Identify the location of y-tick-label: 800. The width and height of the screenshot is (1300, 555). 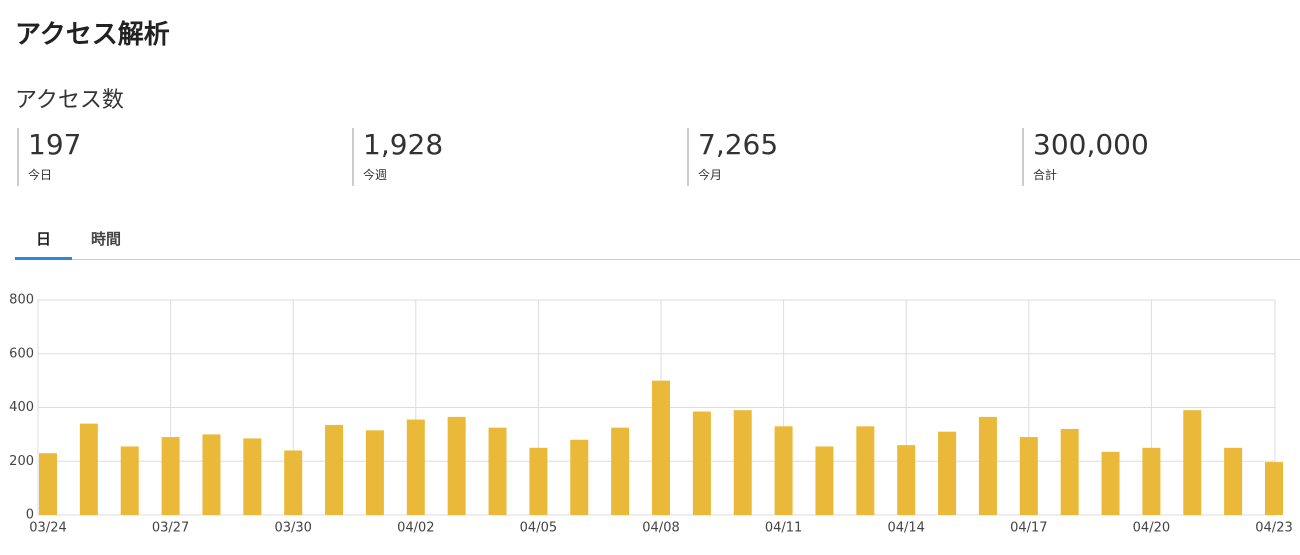
(21, 300).